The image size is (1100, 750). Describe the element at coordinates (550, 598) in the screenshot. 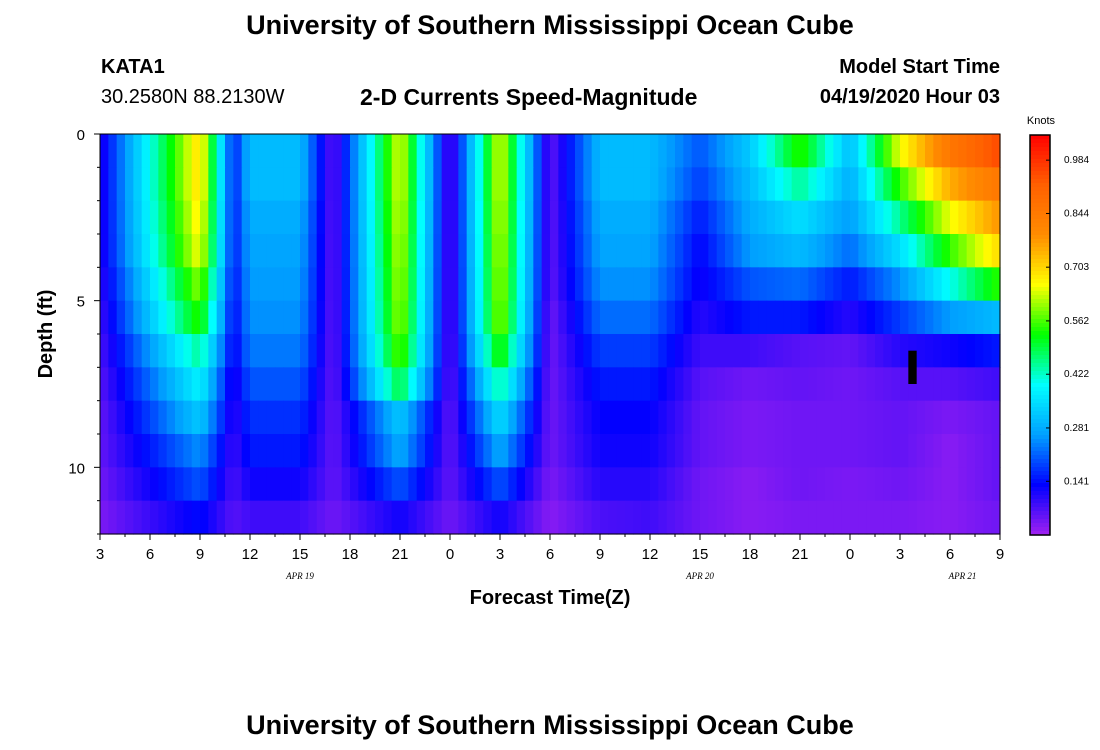

I see `x-axis-label: Forecast Time(Z)` at that location.